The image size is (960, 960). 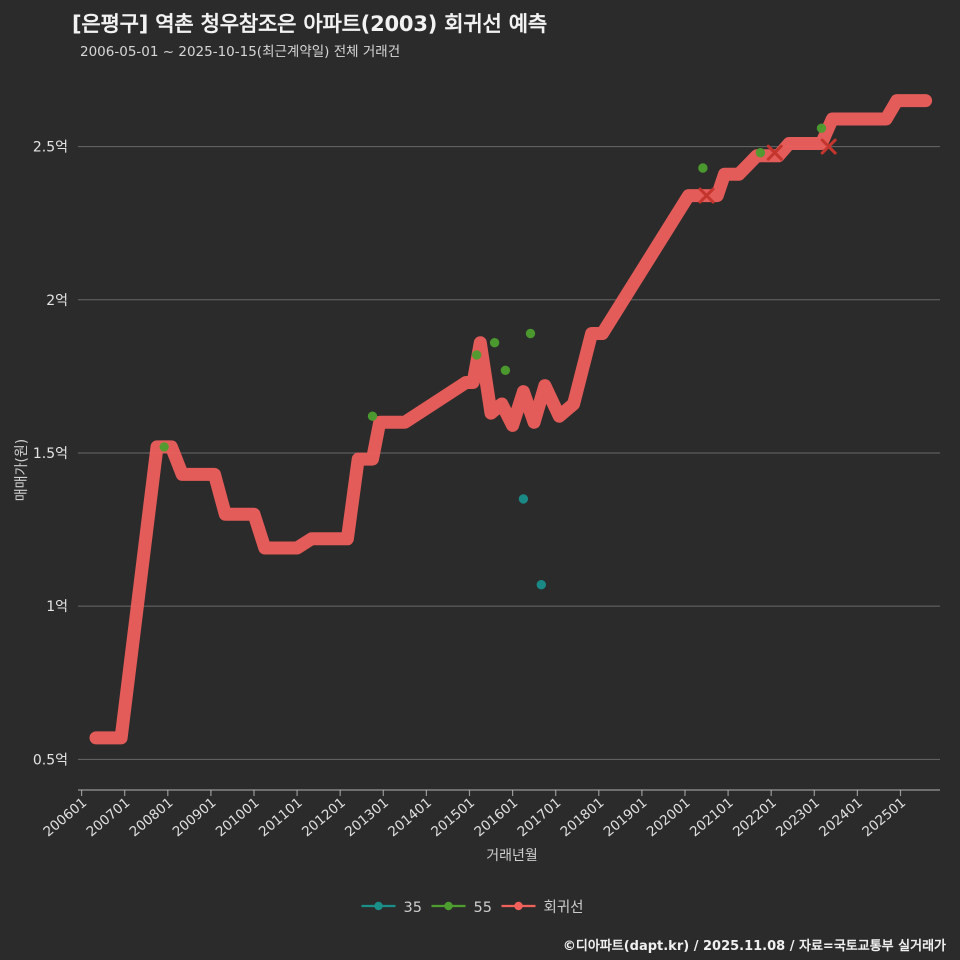 I want to click on x-tick-label: 202401, so click(x=841, y=817).